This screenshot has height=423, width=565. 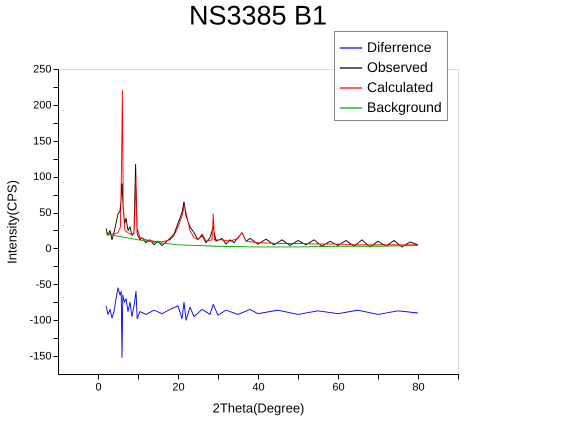 I want to click on y-tick-label: 0, so click(x=48, y=248).